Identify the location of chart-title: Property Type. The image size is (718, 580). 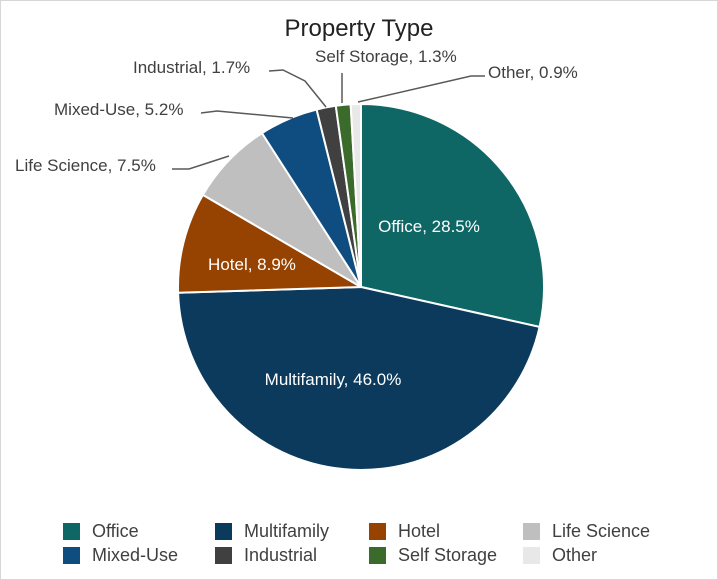
(359, 28).